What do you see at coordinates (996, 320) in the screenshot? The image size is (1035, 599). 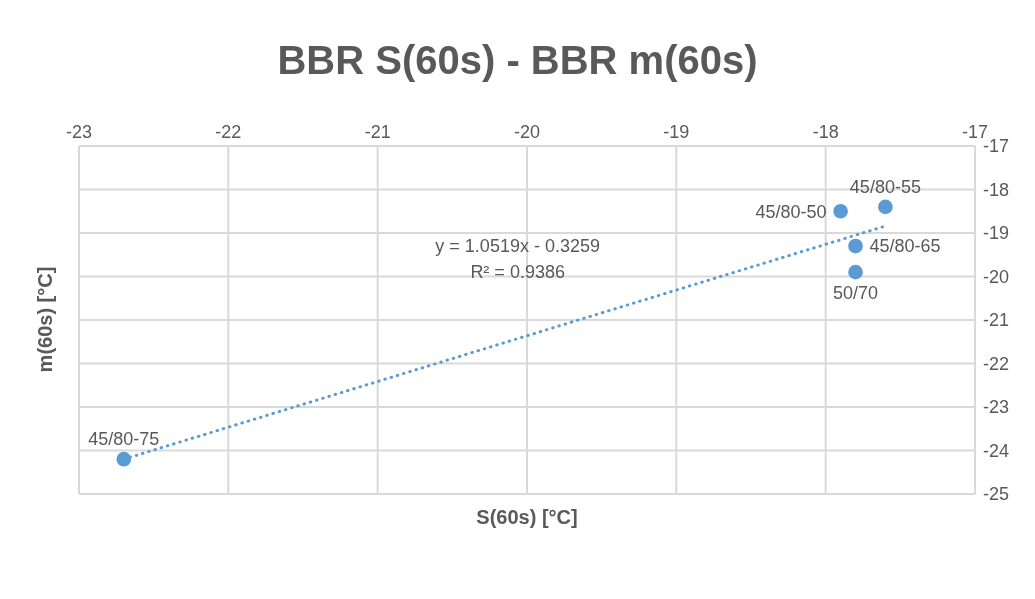 I see `y-tick-label: -21` at bounding box center [996, 320].